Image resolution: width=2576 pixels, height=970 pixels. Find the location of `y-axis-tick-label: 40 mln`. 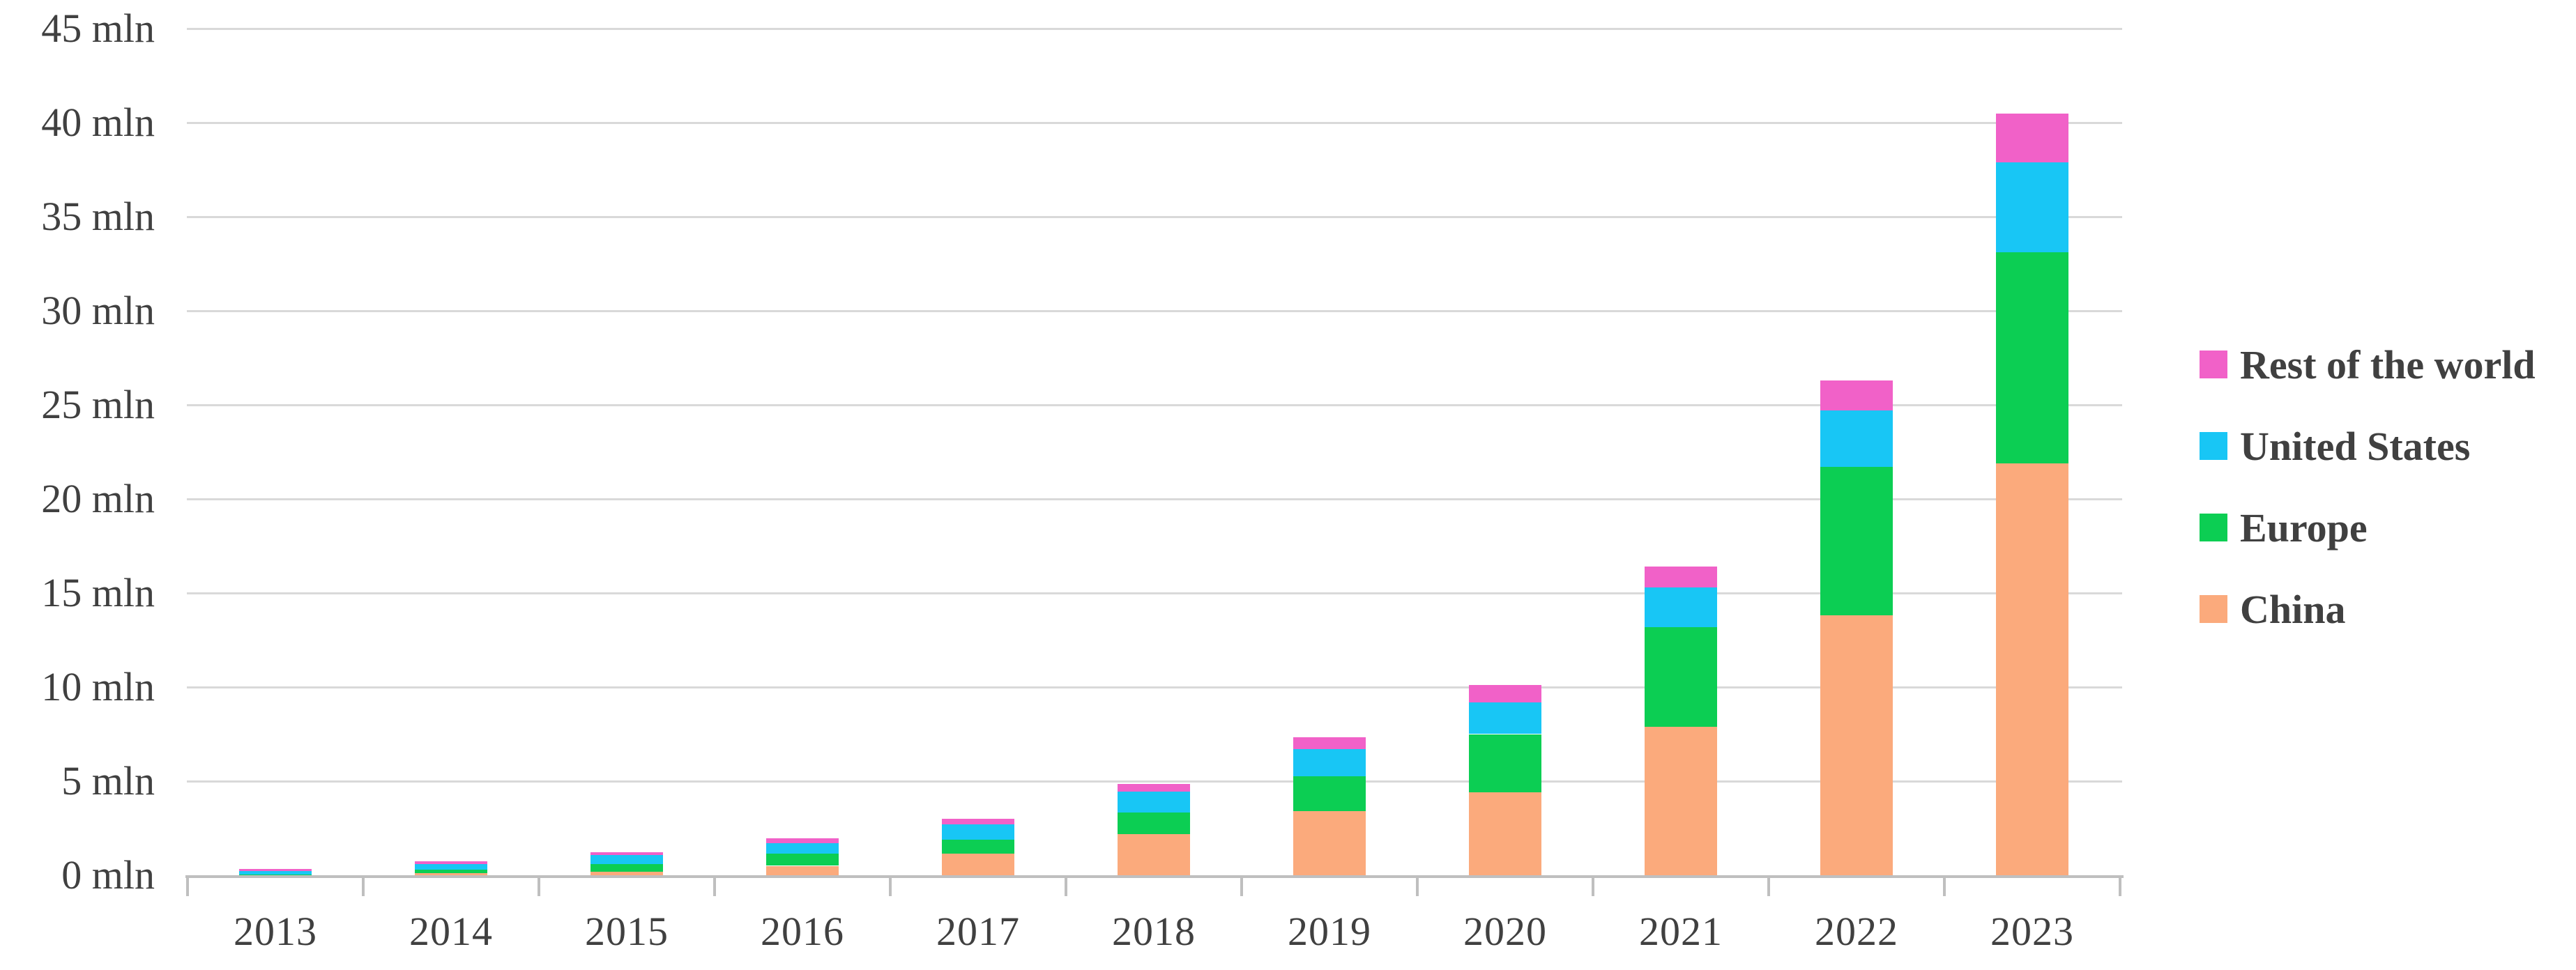

y-axis-tick-label: 40 mln is located at coordinates (98, 123).